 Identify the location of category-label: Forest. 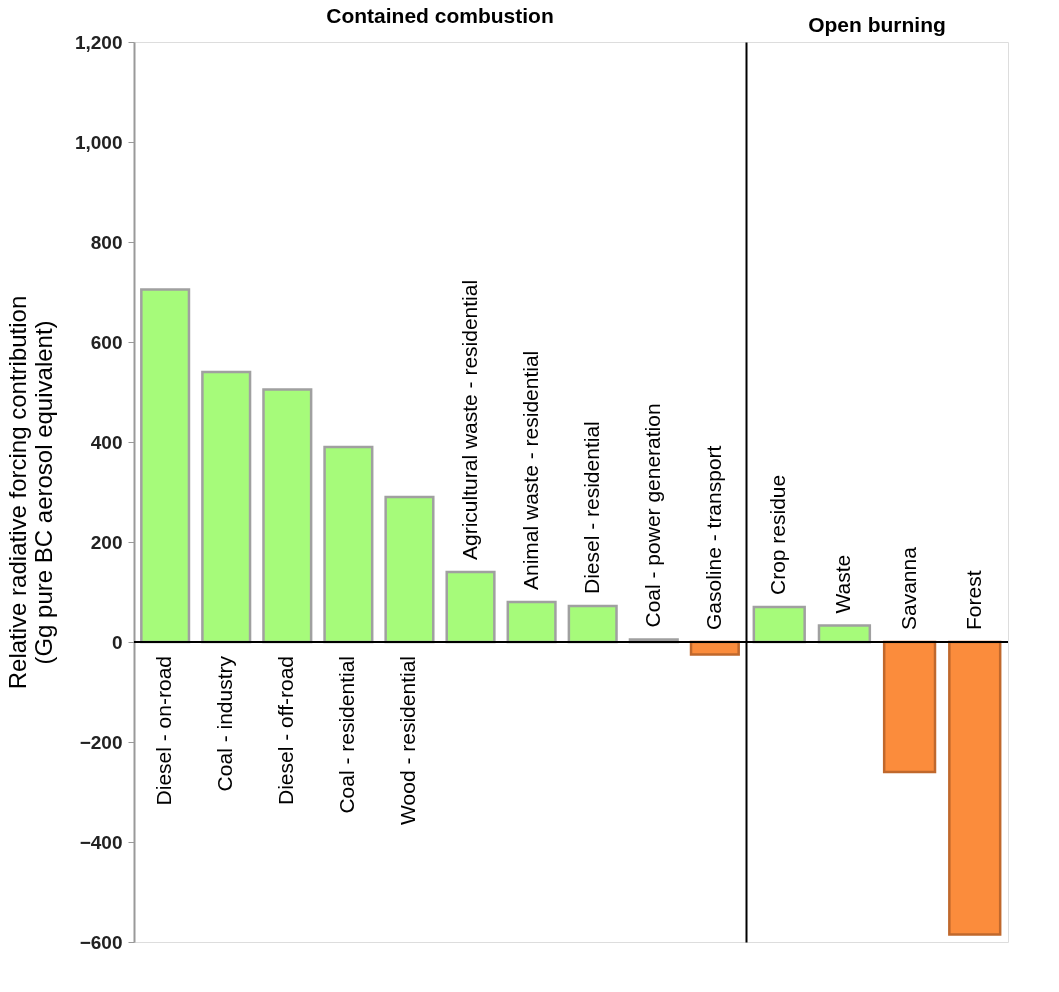
(973, 600).